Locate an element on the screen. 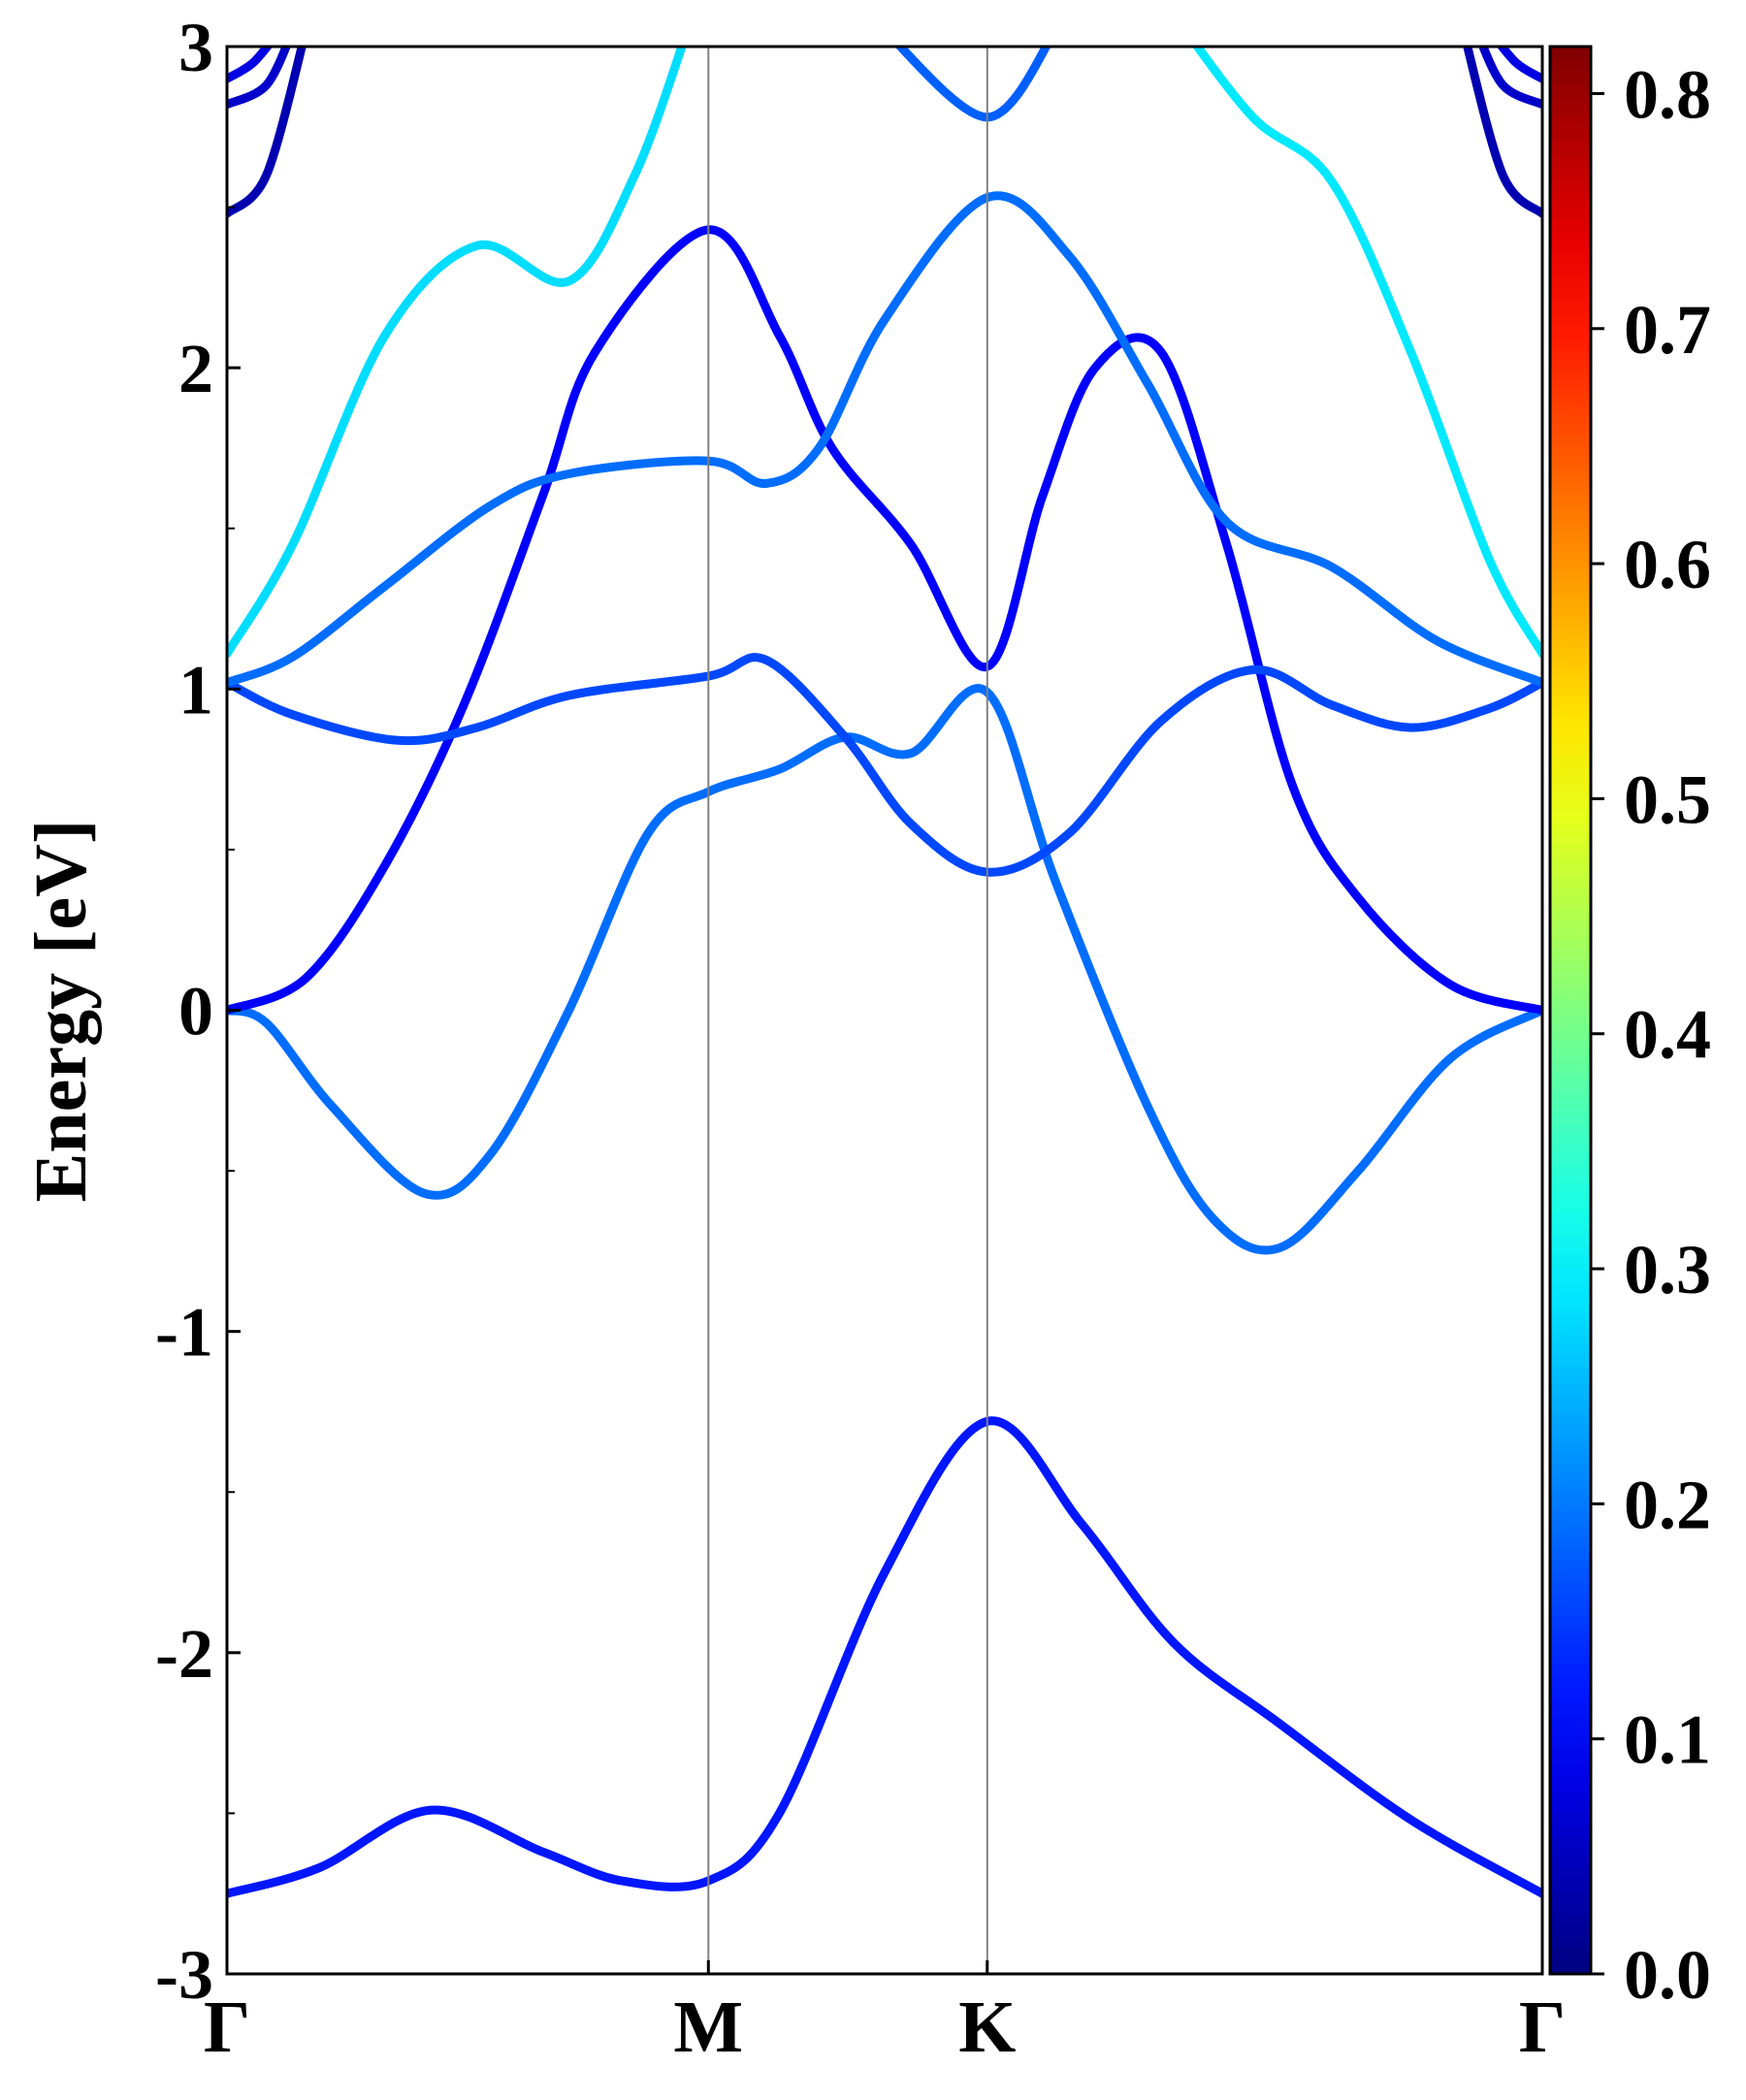 This screenshot has width=1746, height=2100. y-axis: 3 2 1 0 -1 -2 -3 is located at coordinates (198, 1011).